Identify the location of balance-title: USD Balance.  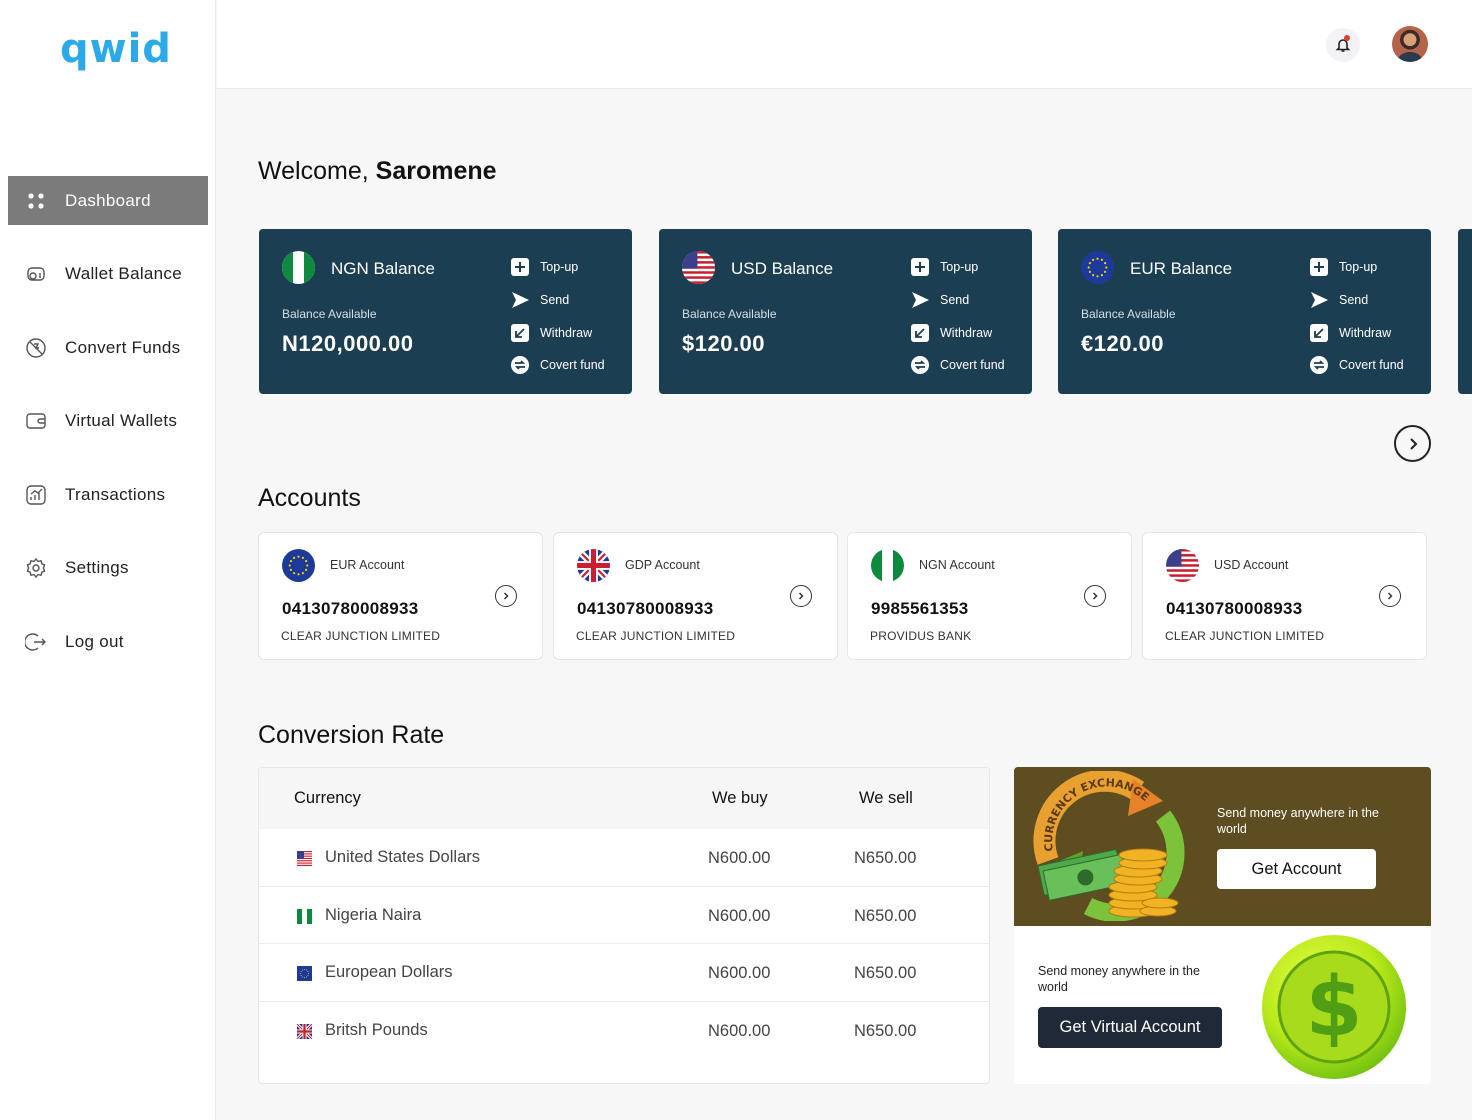
(782, 268).